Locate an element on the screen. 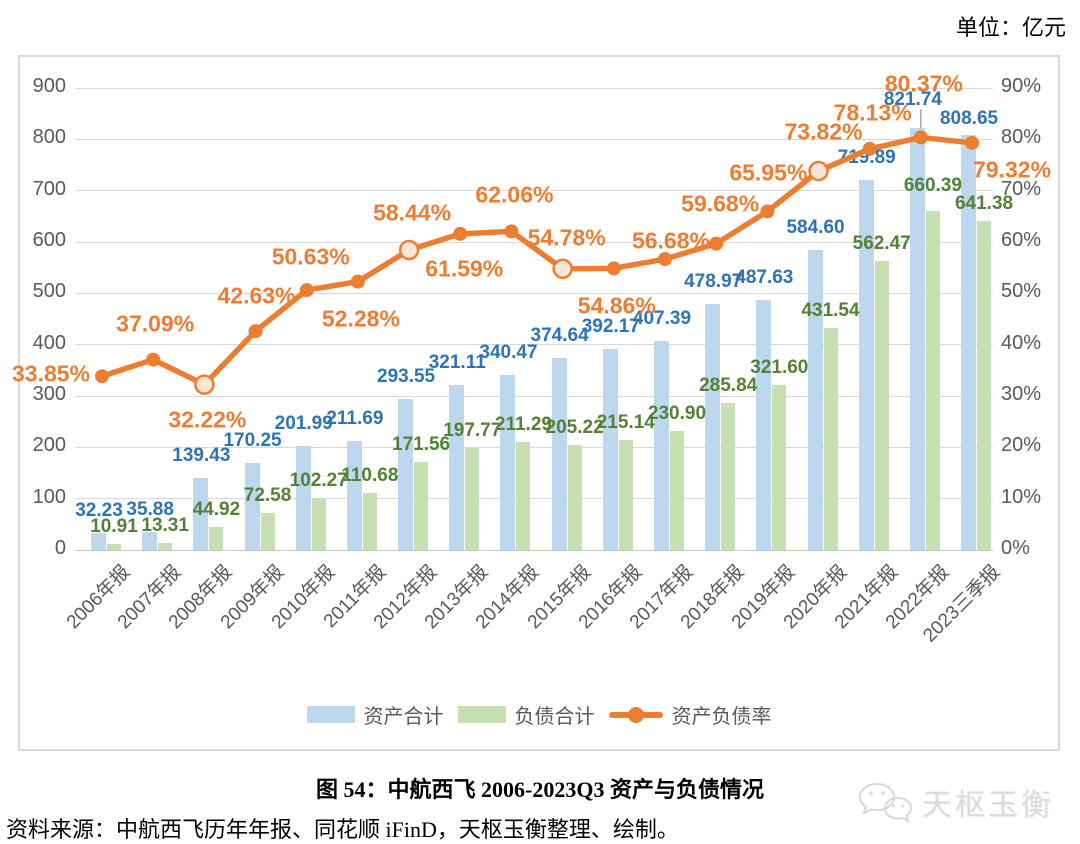 The height and width of the screenshot is (844, 1080). y-axis-tick-label: 100 is located at coordinates (49, 496).